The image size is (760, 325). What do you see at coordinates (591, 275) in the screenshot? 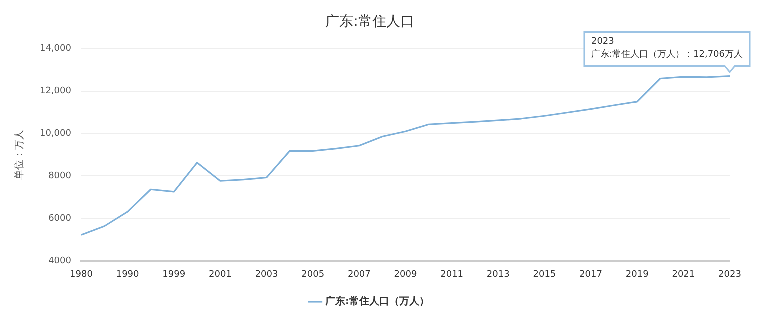
I see `x-tick-label: 2017` at bounding box center [591, 275].